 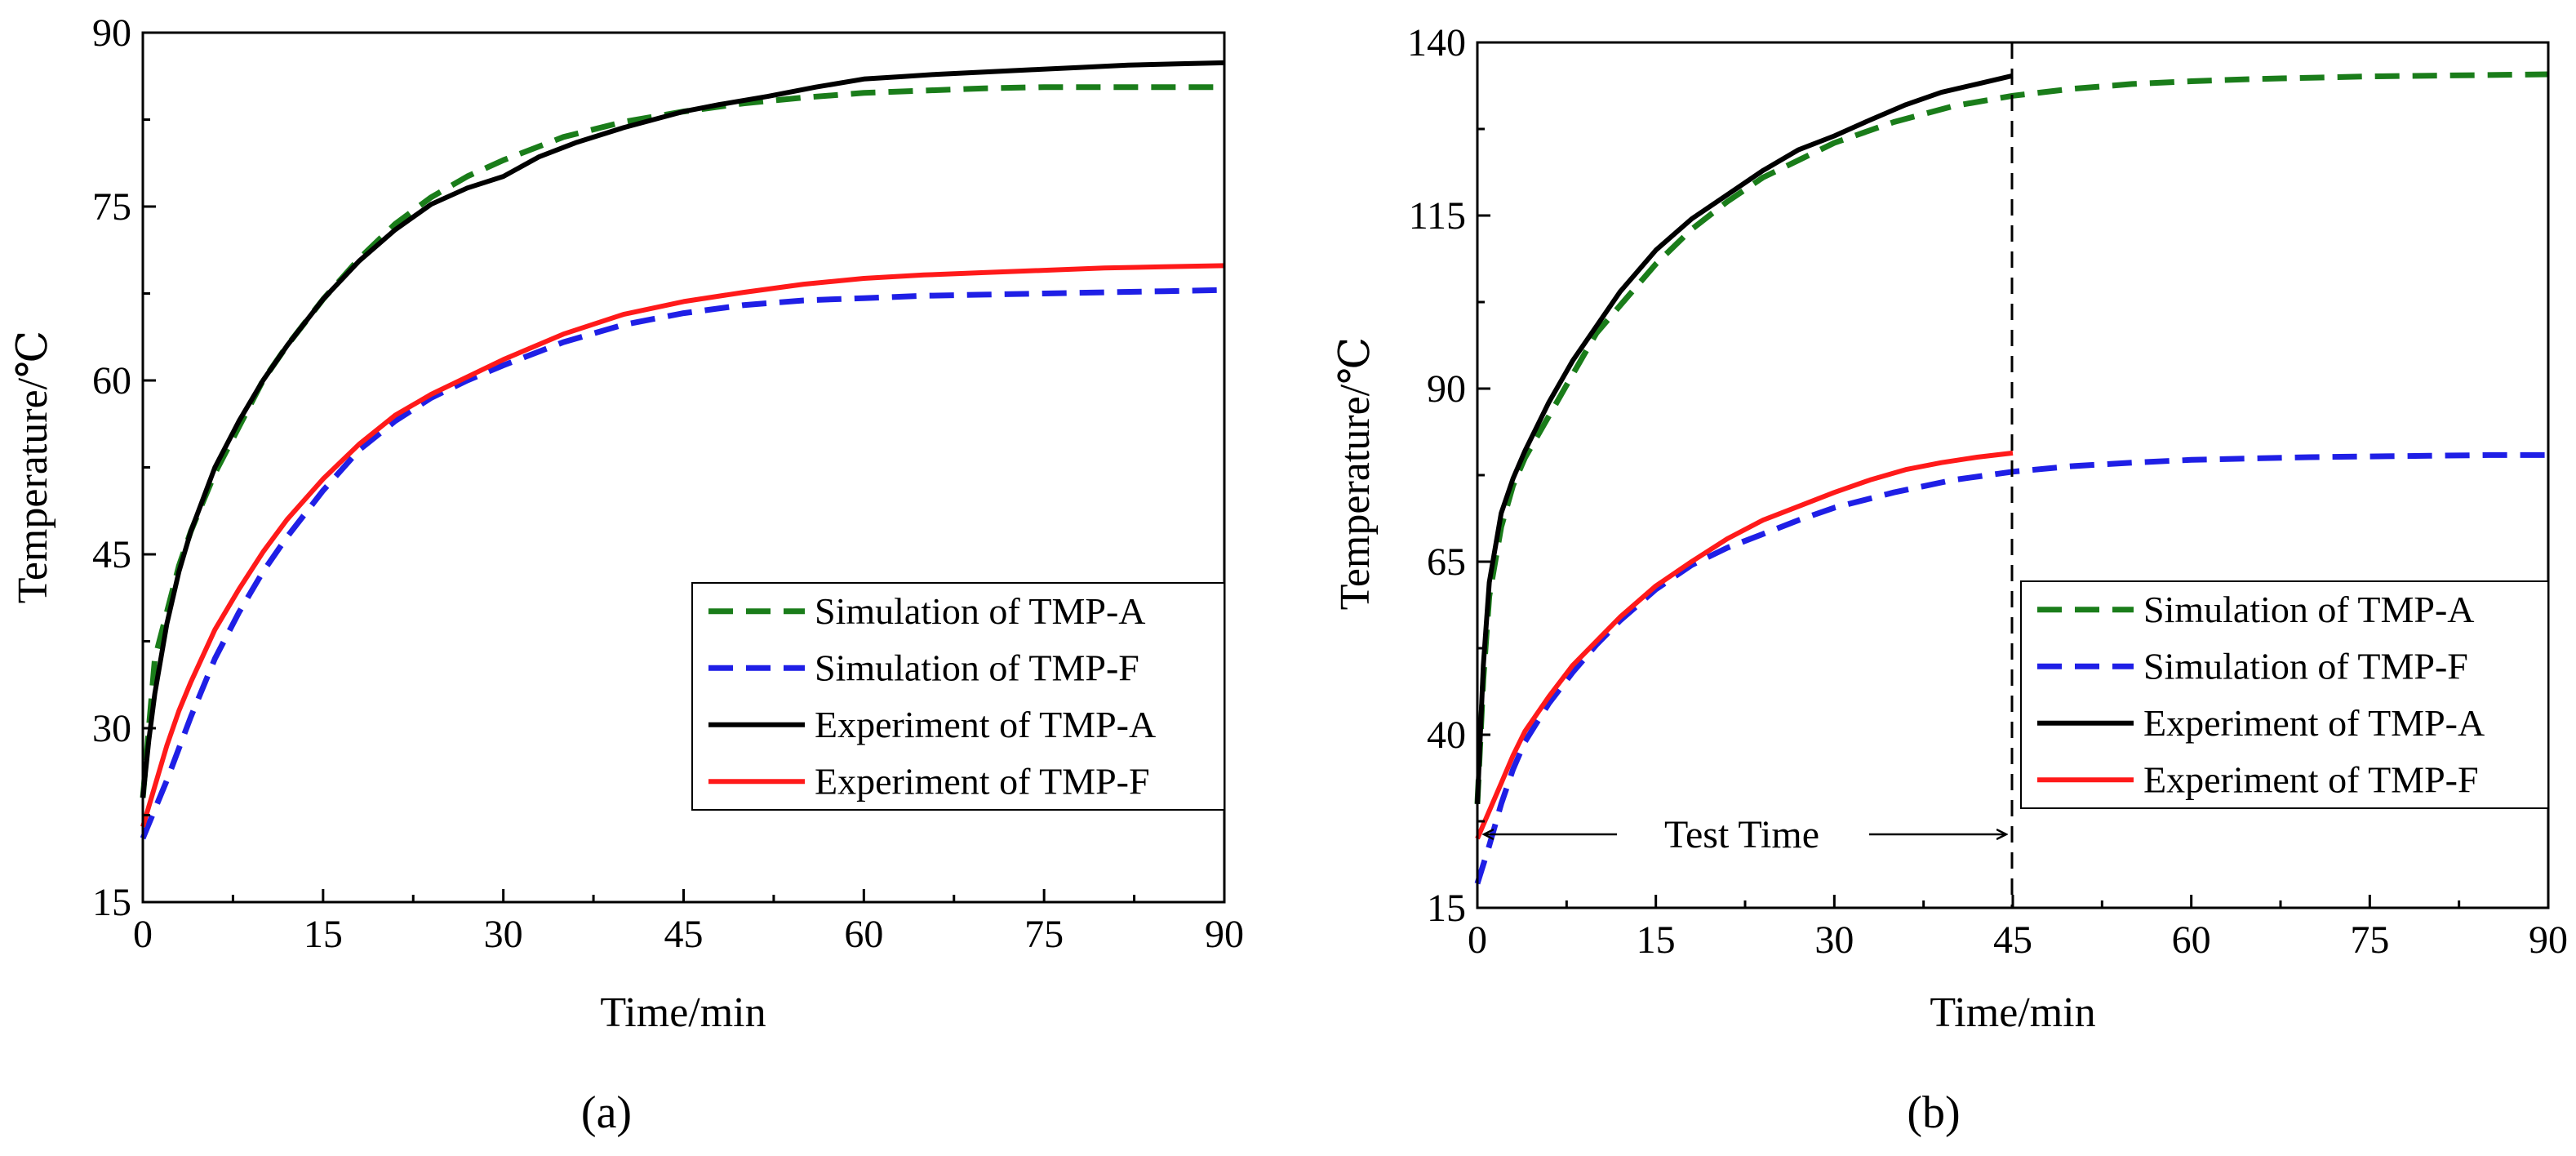 What do you see at coordinates (2311, 779) in the screenshot?
I see `legend-label-b: Experiment of TMP-F` at bounding box center [2311, 779].